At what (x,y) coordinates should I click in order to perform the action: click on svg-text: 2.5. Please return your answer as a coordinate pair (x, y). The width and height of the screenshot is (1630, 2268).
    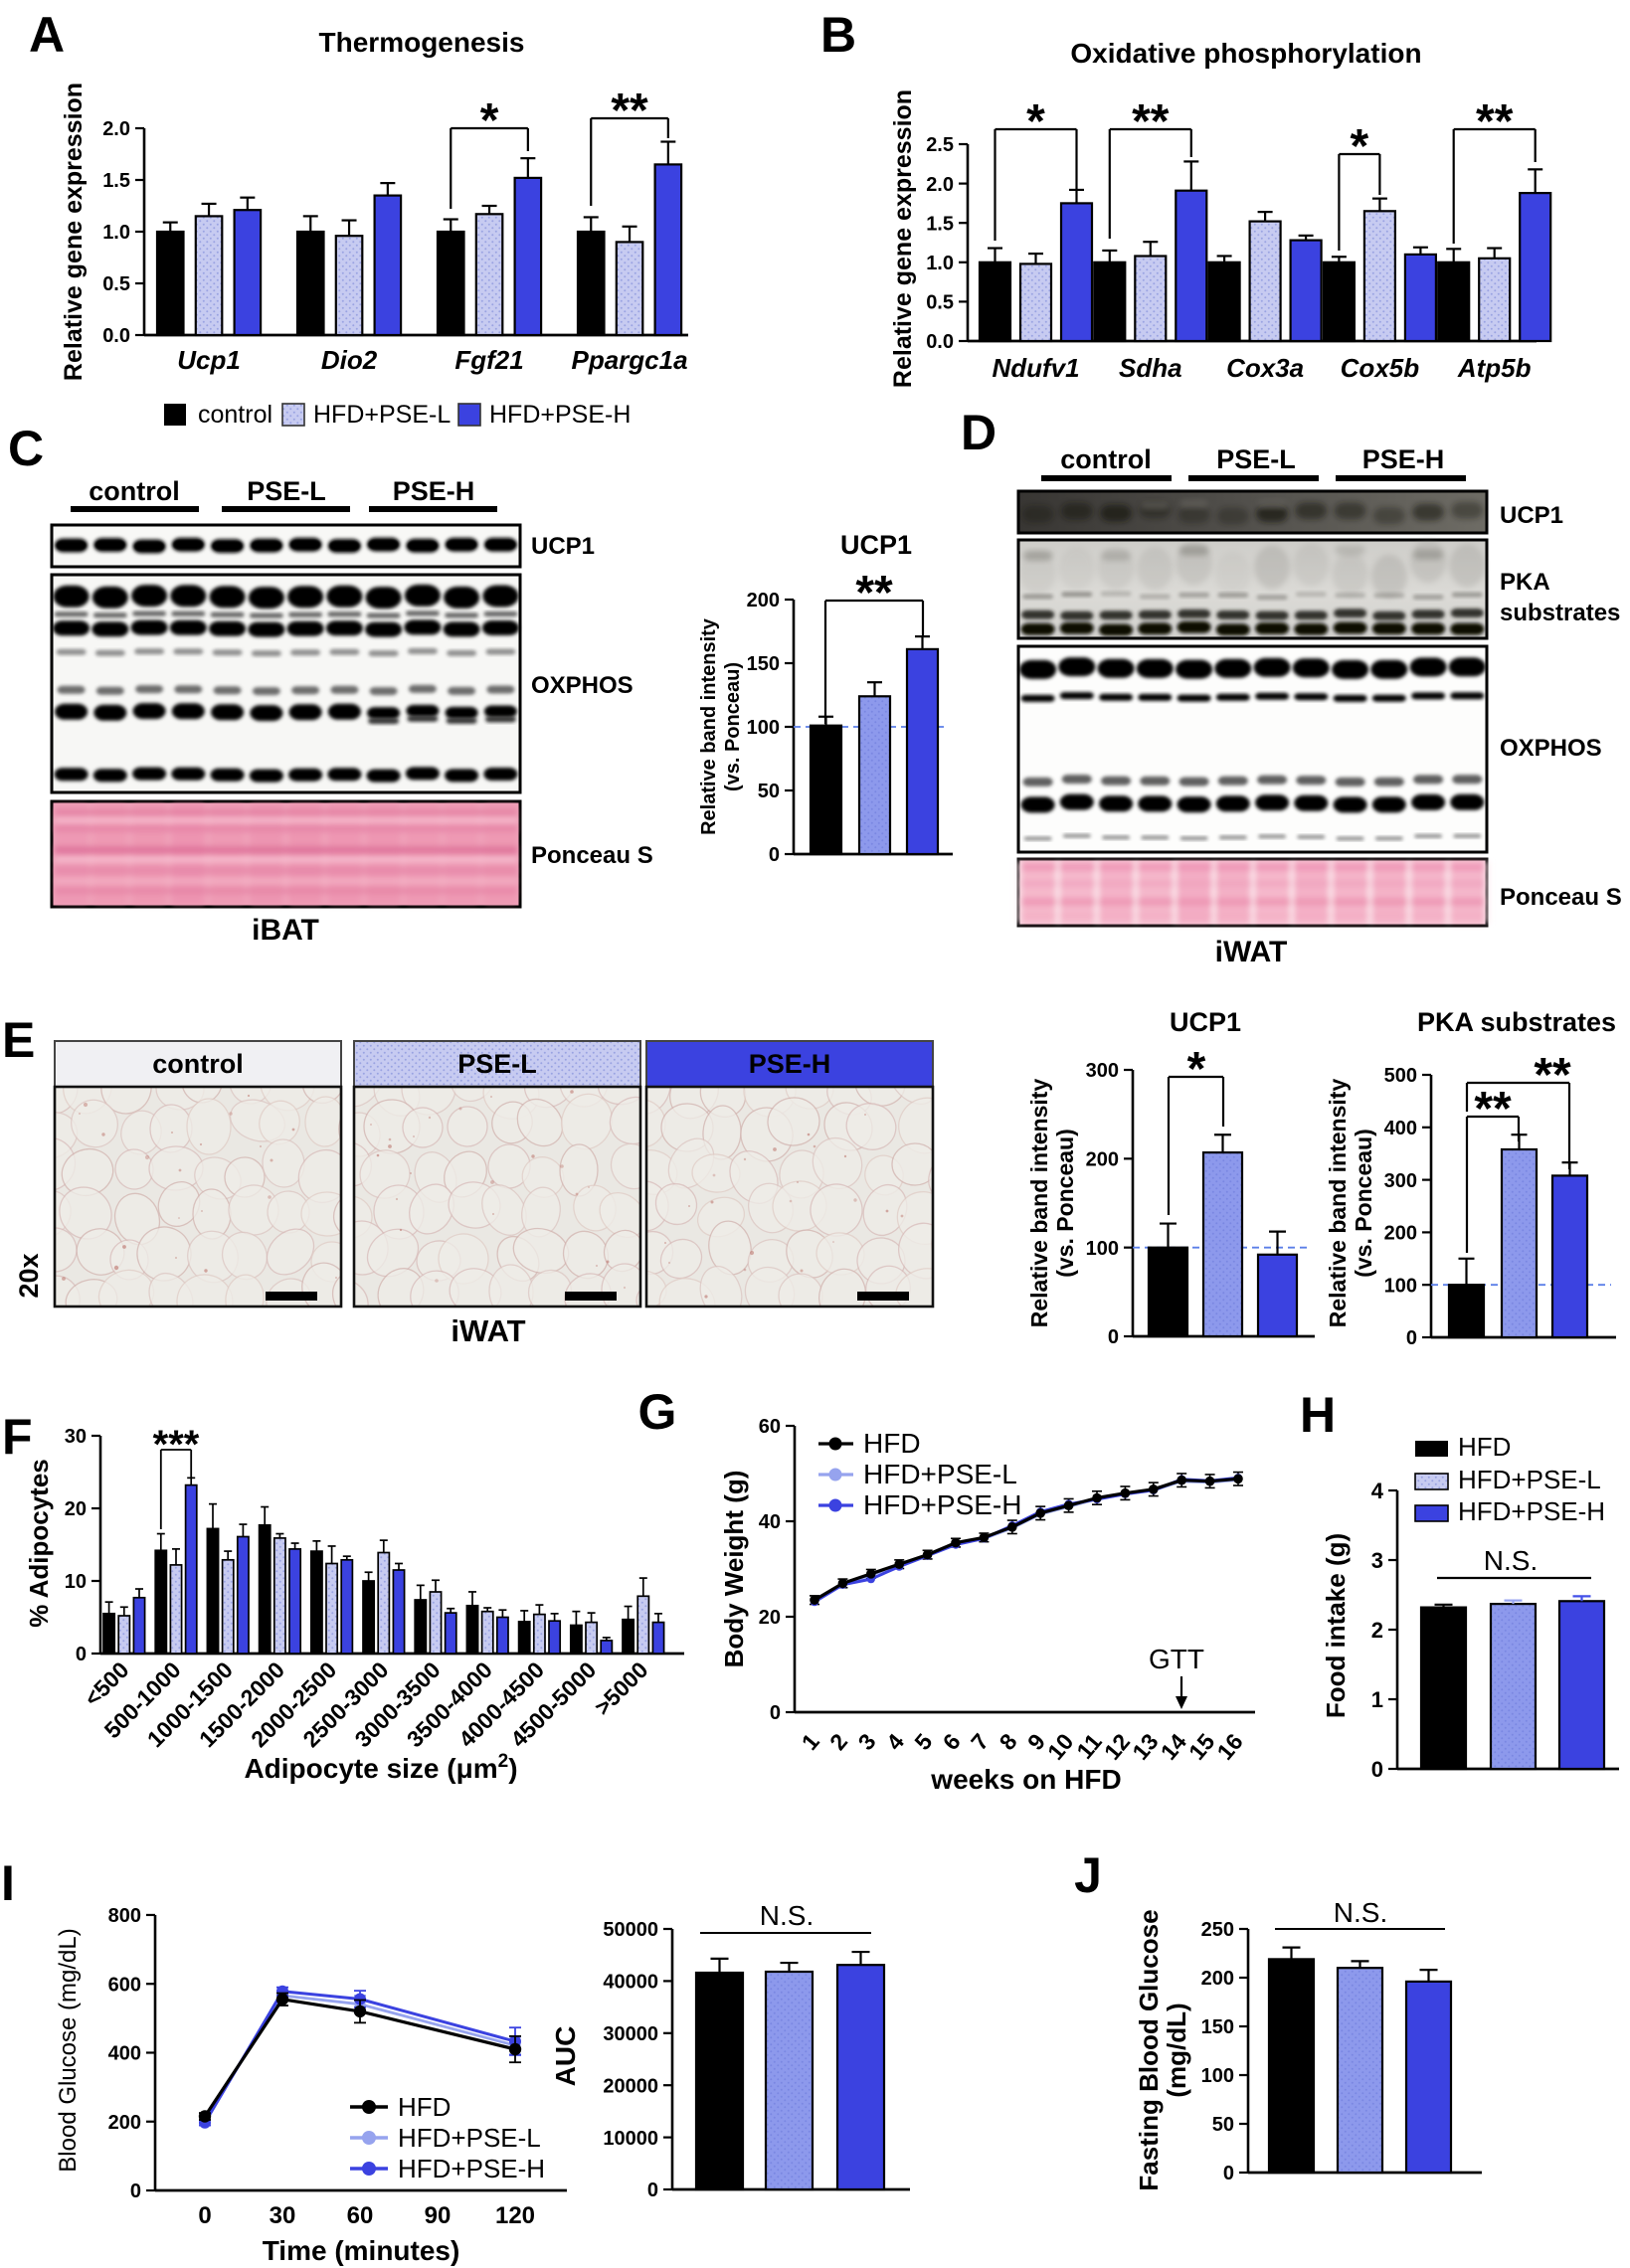
    Looking at the image, I should click on (940, 145).